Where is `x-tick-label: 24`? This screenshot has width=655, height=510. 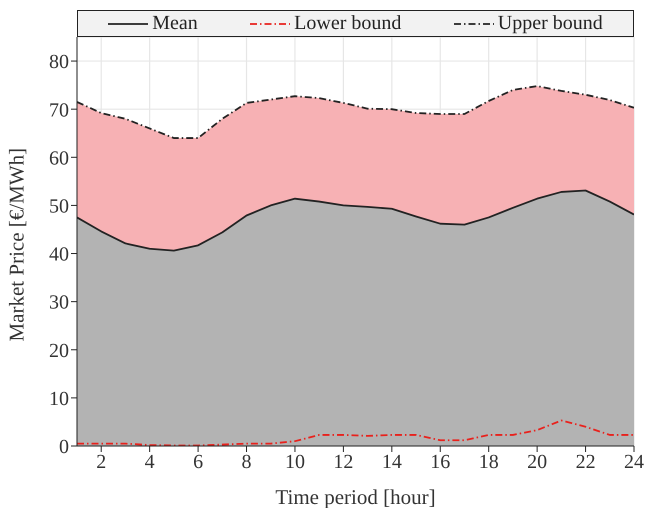
x-tick-label: 24 is located at coordinates (634, 462).